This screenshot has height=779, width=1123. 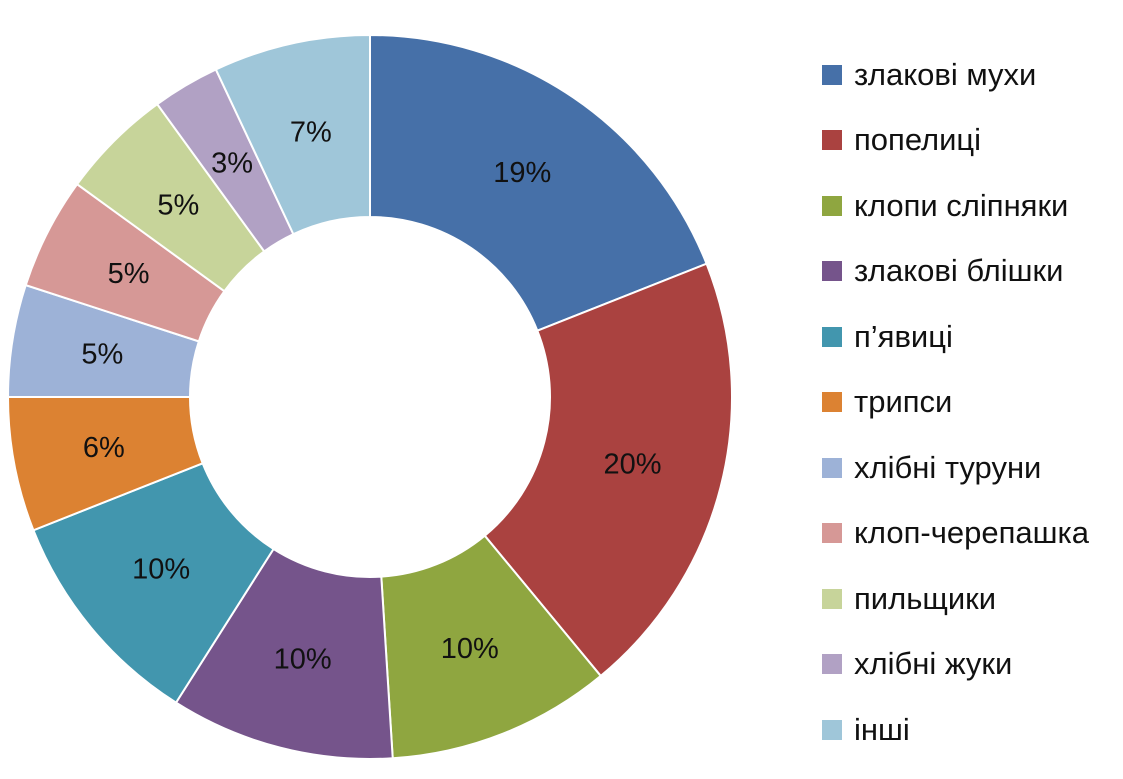 I want to click on legend-item: пильщики, so click(x=955, y=599).